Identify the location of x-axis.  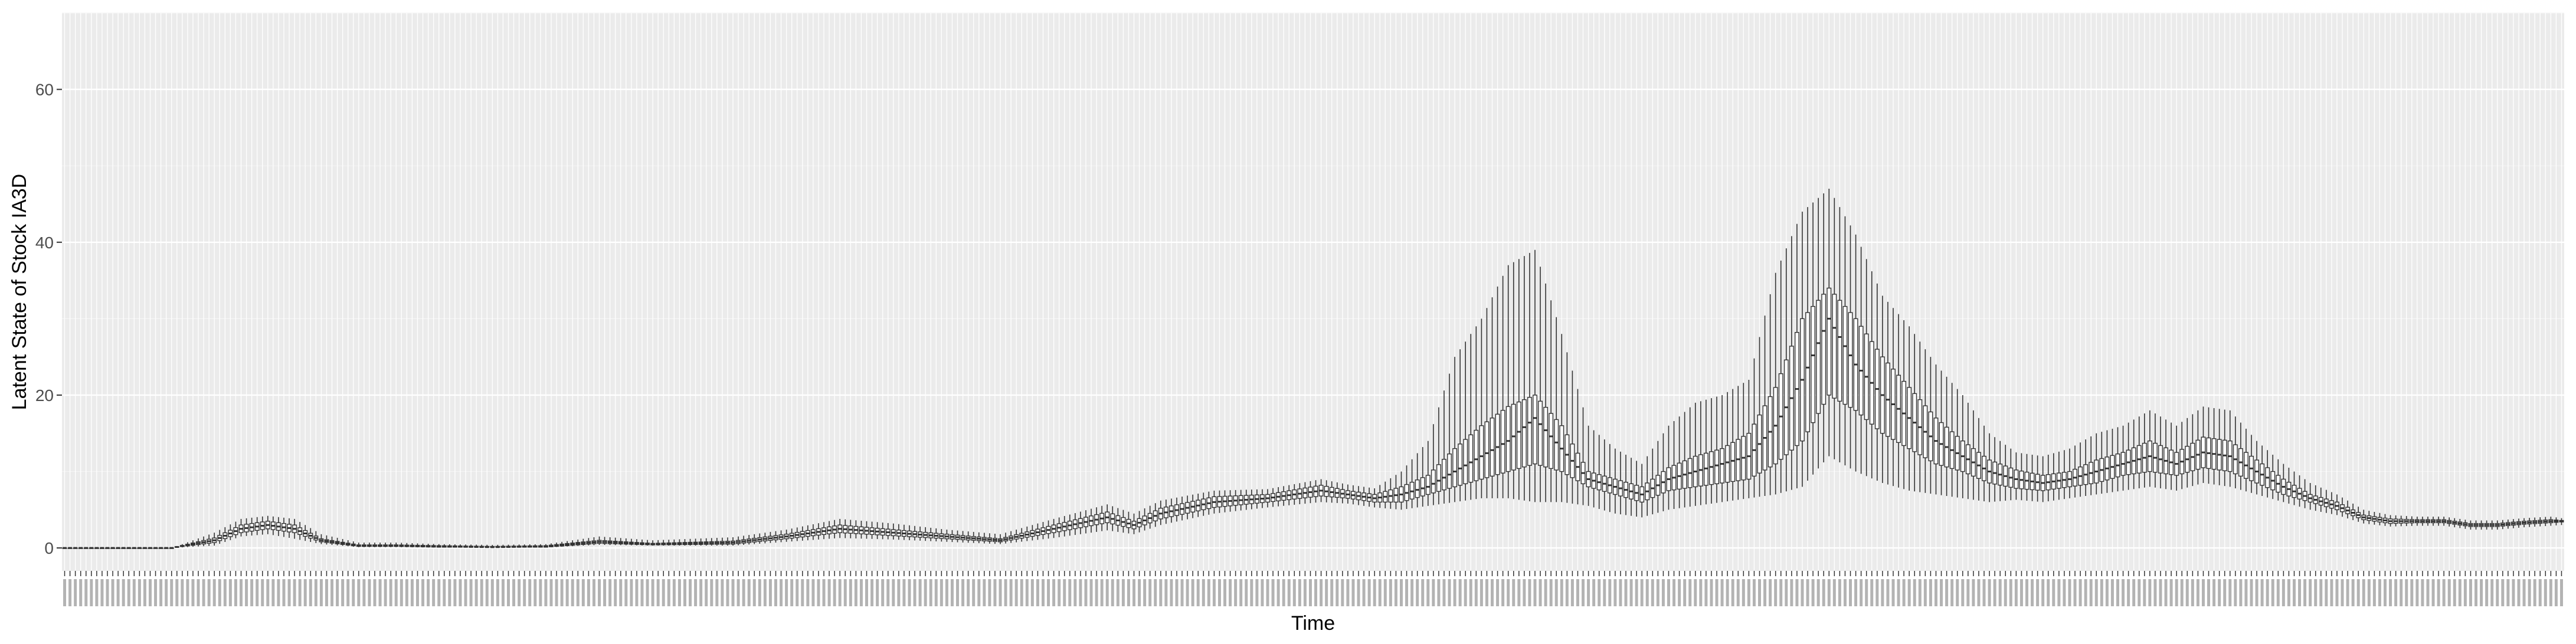
(1313, 588).